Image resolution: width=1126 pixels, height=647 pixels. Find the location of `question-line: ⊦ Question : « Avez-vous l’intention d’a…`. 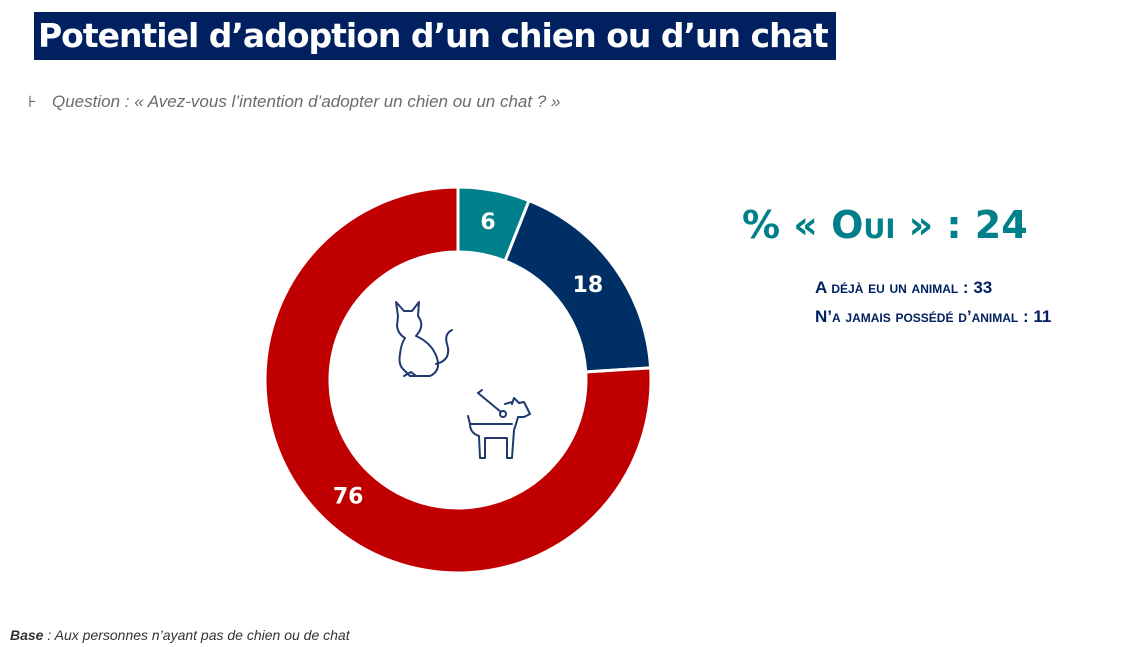

question-line: ⊦ Question : « Avez-vous l’intention d’a… is located at coordinates (294, 102).